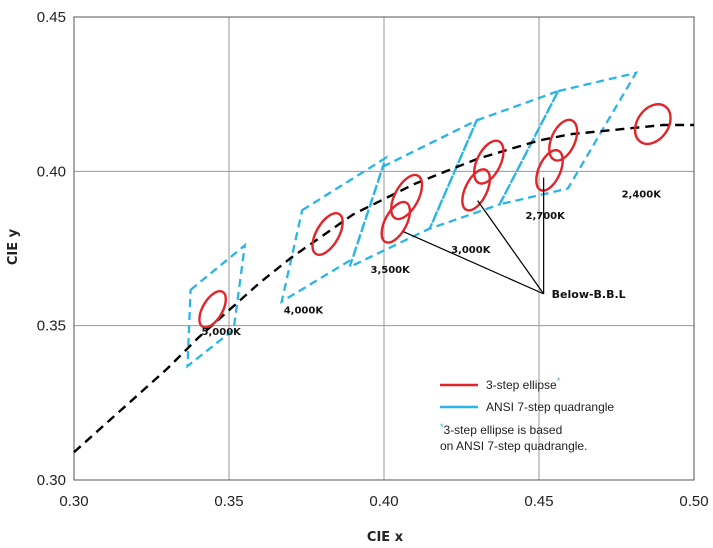 This screenshot has height=548, width=713. Describe the element at coordinates (693, 501) in the screenshot. I see `x-tick-label: 0.50` at that location.